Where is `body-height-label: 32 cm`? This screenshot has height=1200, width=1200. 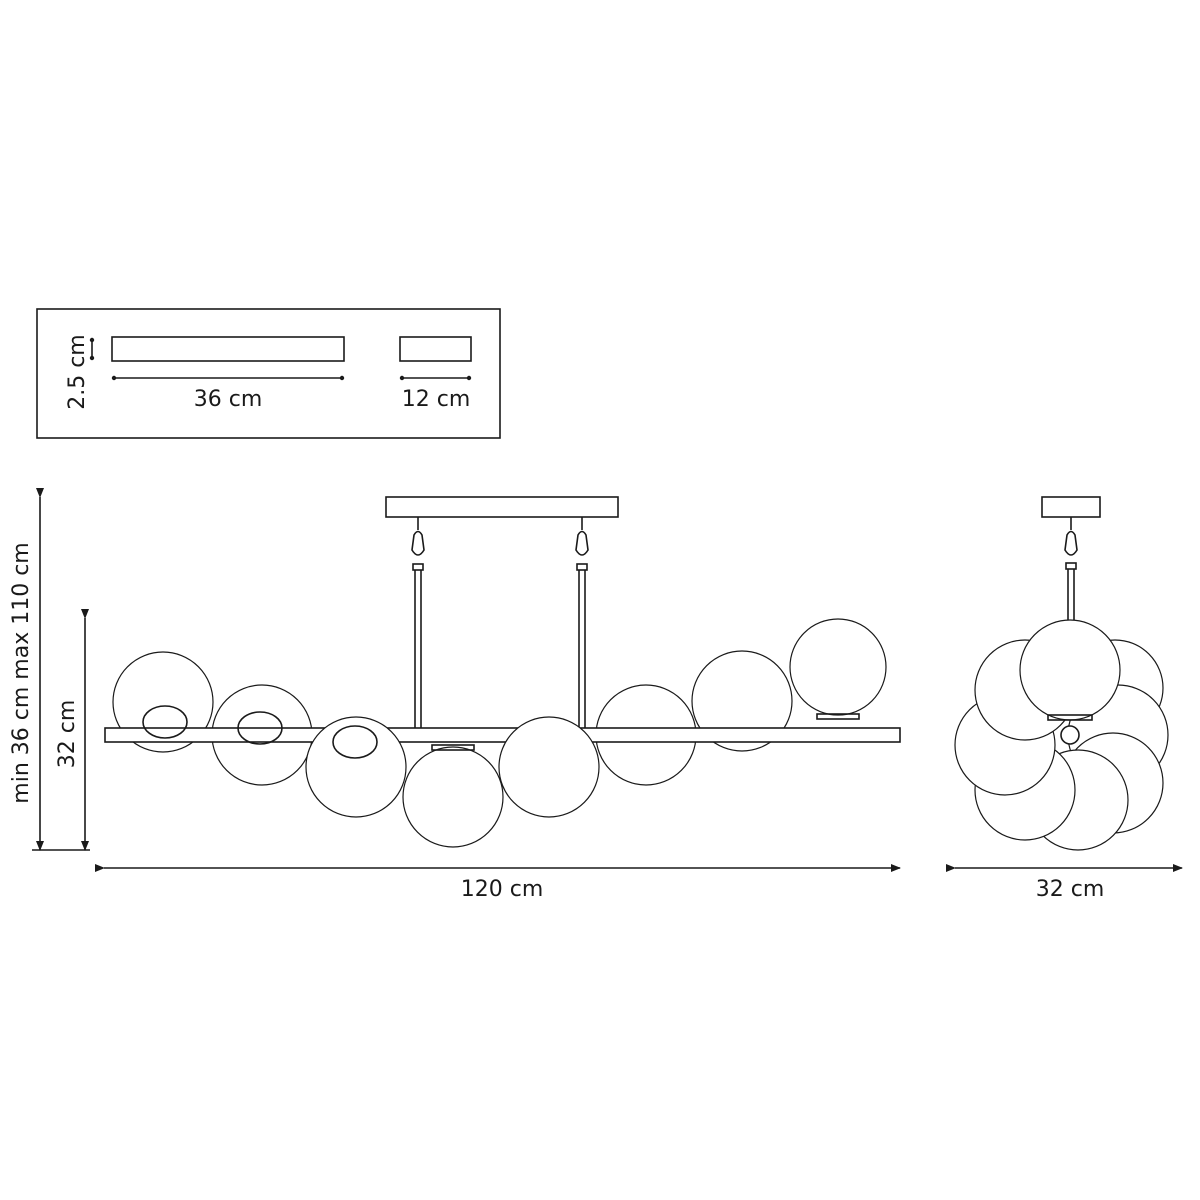
body-height-label: 32 cm is located at coordinates (67, 734).